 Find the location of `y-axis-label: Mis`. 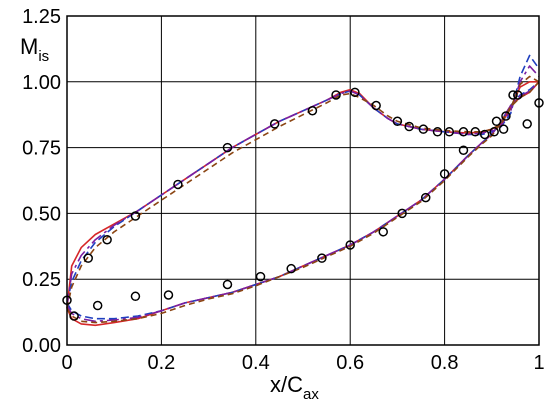

y-axis-label: Mis is located at coordinates (34, 49).